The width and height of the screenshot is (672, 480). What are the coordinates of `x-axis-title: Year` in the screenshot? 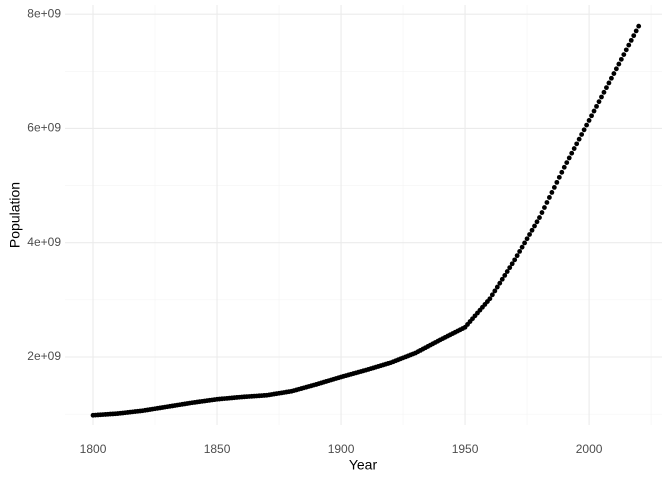 It's located at (363, 465).